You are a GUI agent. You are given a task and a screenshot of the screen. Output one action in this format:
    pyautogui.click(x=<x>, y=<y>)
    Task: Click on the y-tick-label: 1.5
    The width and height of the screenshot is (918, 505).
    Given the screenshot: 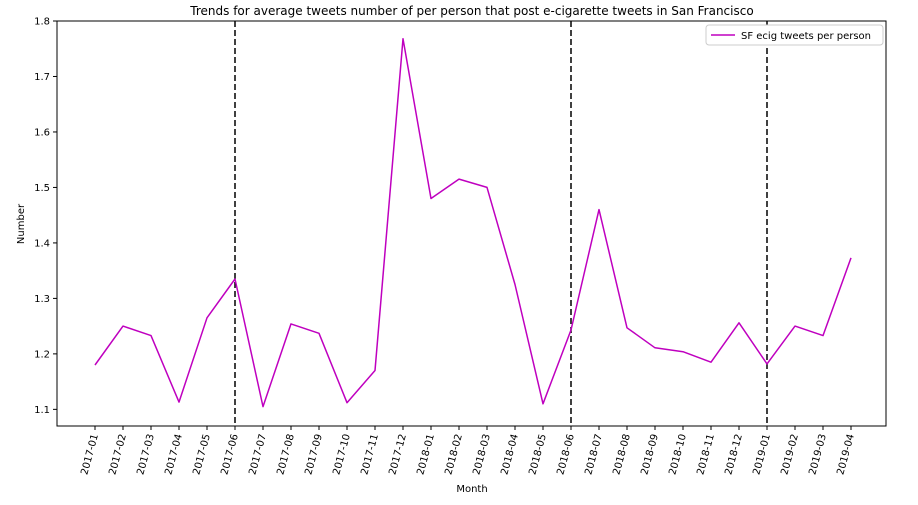 What is the action you would take?
    pyautogui.click(x=42, y=188)
    